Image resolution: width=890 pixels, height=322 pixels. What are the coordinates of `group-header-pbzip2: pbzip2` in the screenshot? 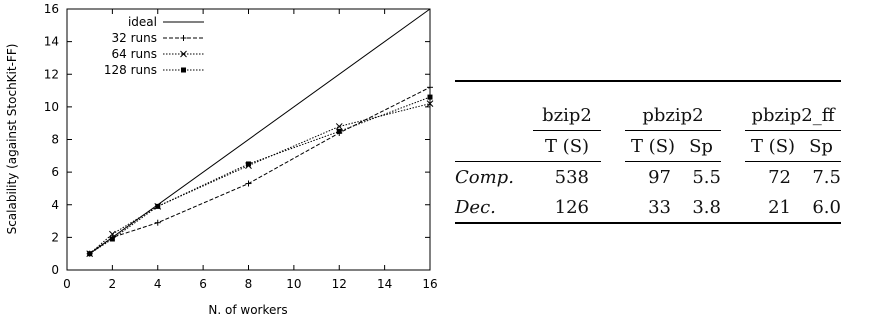 It's located at (673, 115).